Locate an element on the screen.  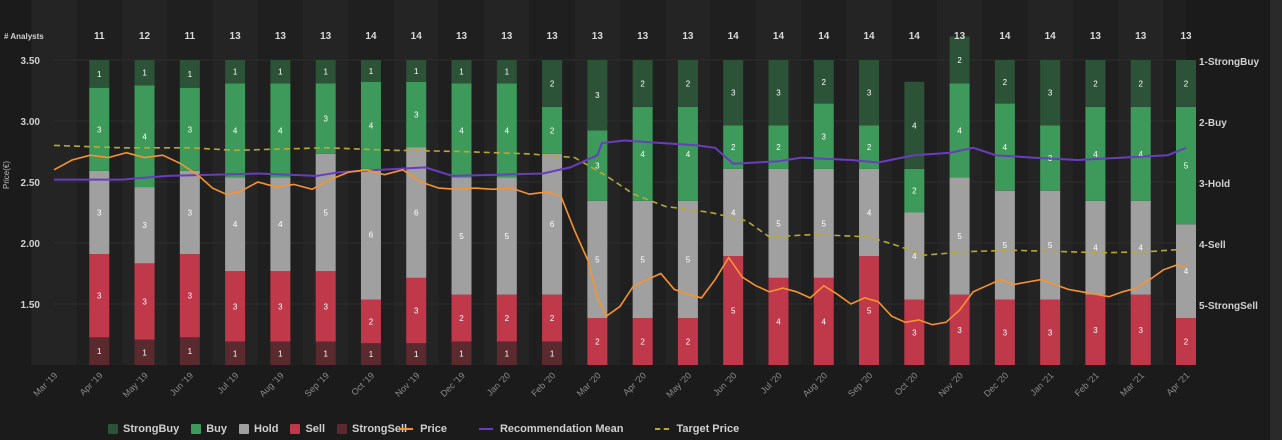
bar-hold-label: 5 is located at coordinates (688, 259).